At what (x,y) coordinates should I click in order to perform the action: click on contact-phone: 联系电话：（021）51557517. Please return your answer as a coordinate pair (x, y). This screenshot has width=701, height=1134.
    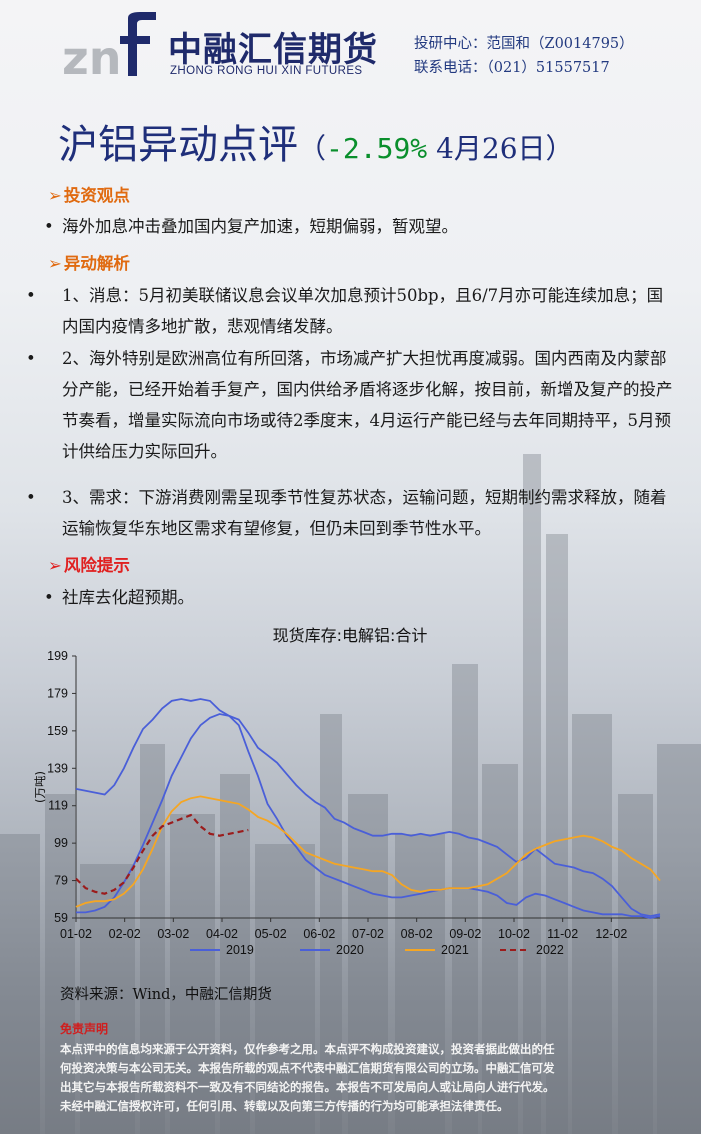
    Looking at the image, I should click on (512, 68).